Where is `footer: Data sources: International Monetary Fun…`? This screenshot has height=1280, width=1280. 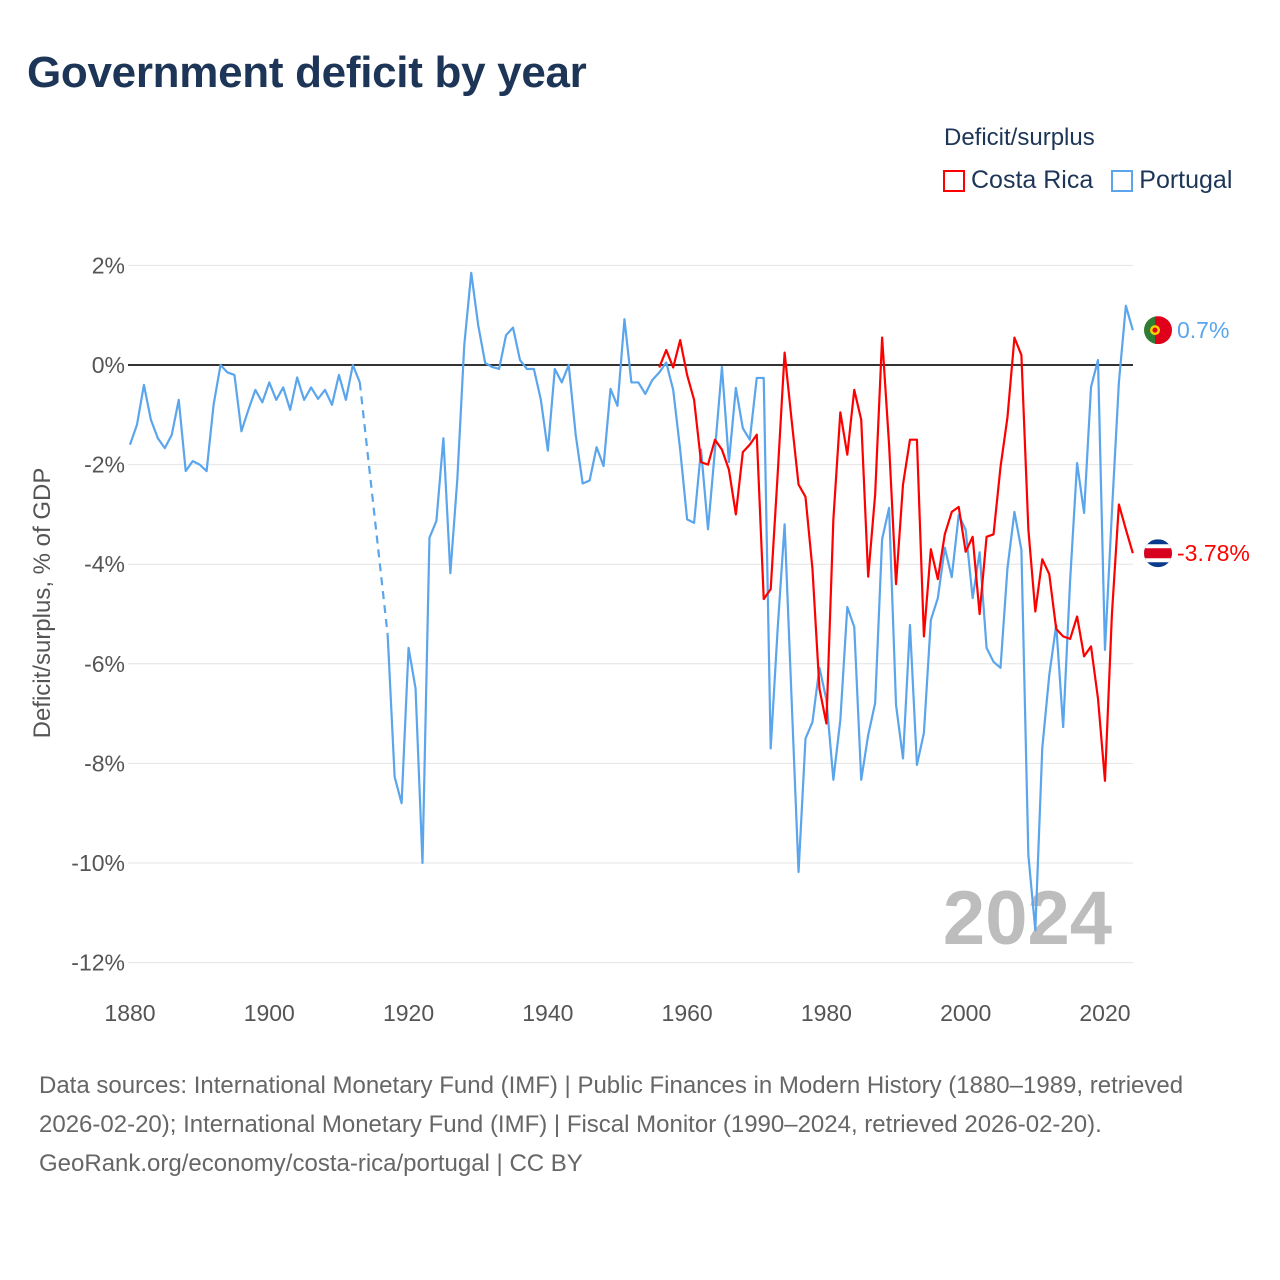
footer: Data sources: International Monetary Fun… is located at coordinates (639, 1124).